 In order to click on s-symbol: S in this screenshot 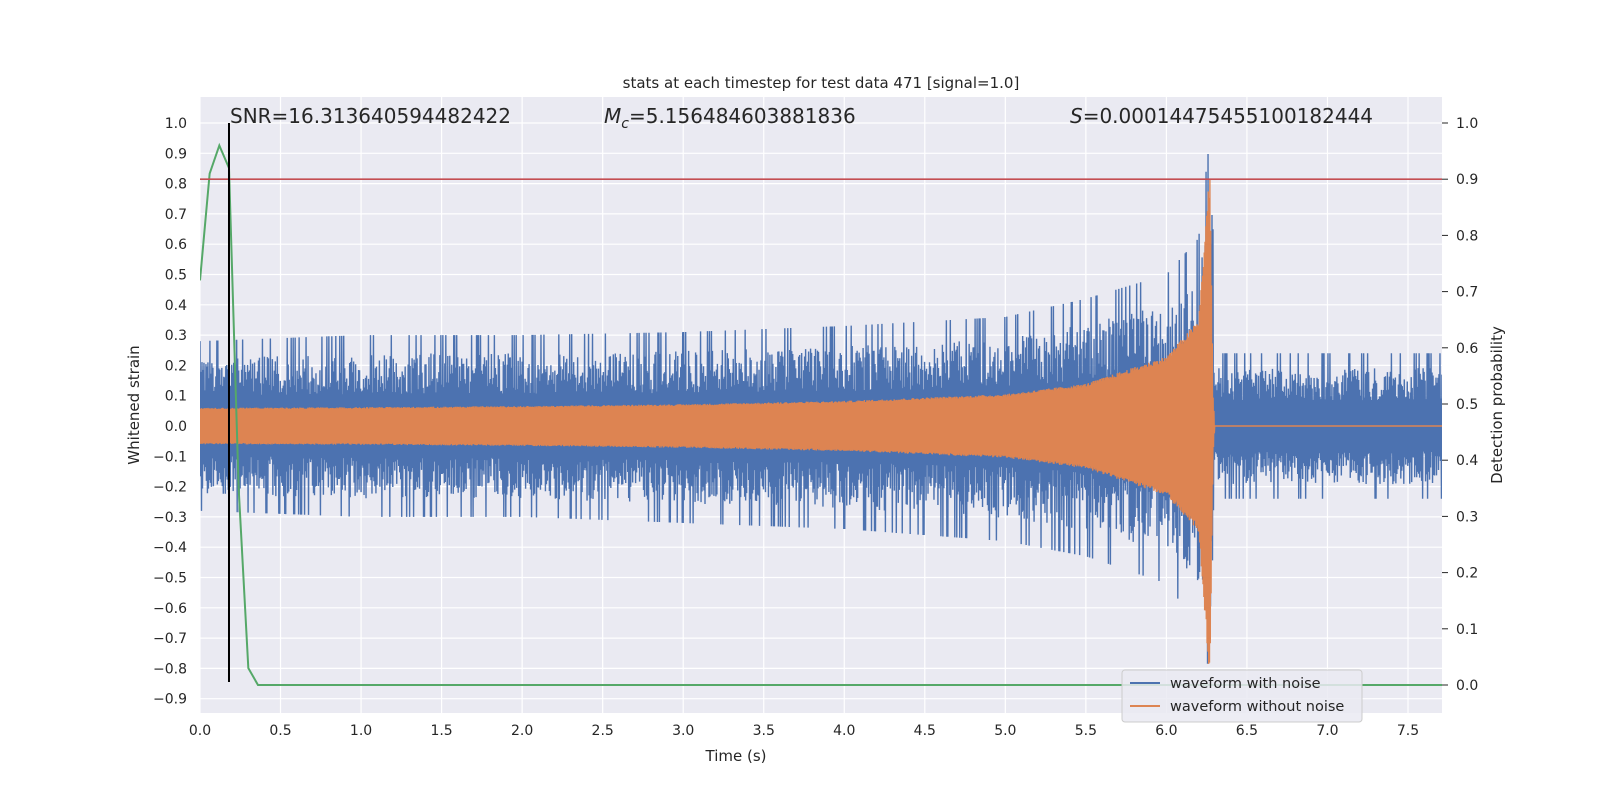, I will do `click(1076, 116)`.